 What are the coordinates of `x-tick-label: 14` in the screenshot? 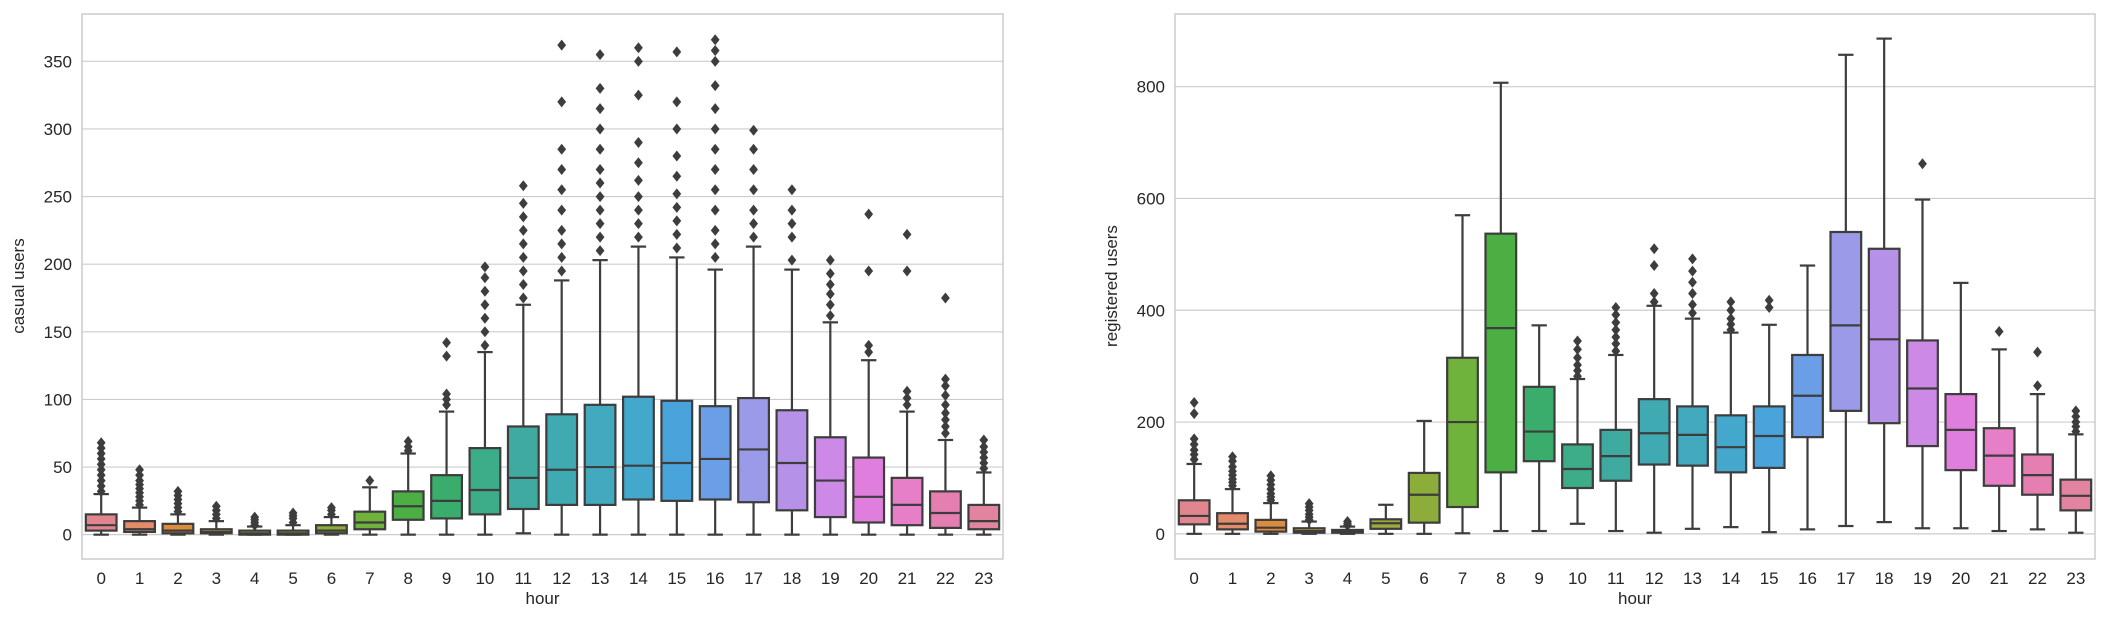 It's located at (638, 578).